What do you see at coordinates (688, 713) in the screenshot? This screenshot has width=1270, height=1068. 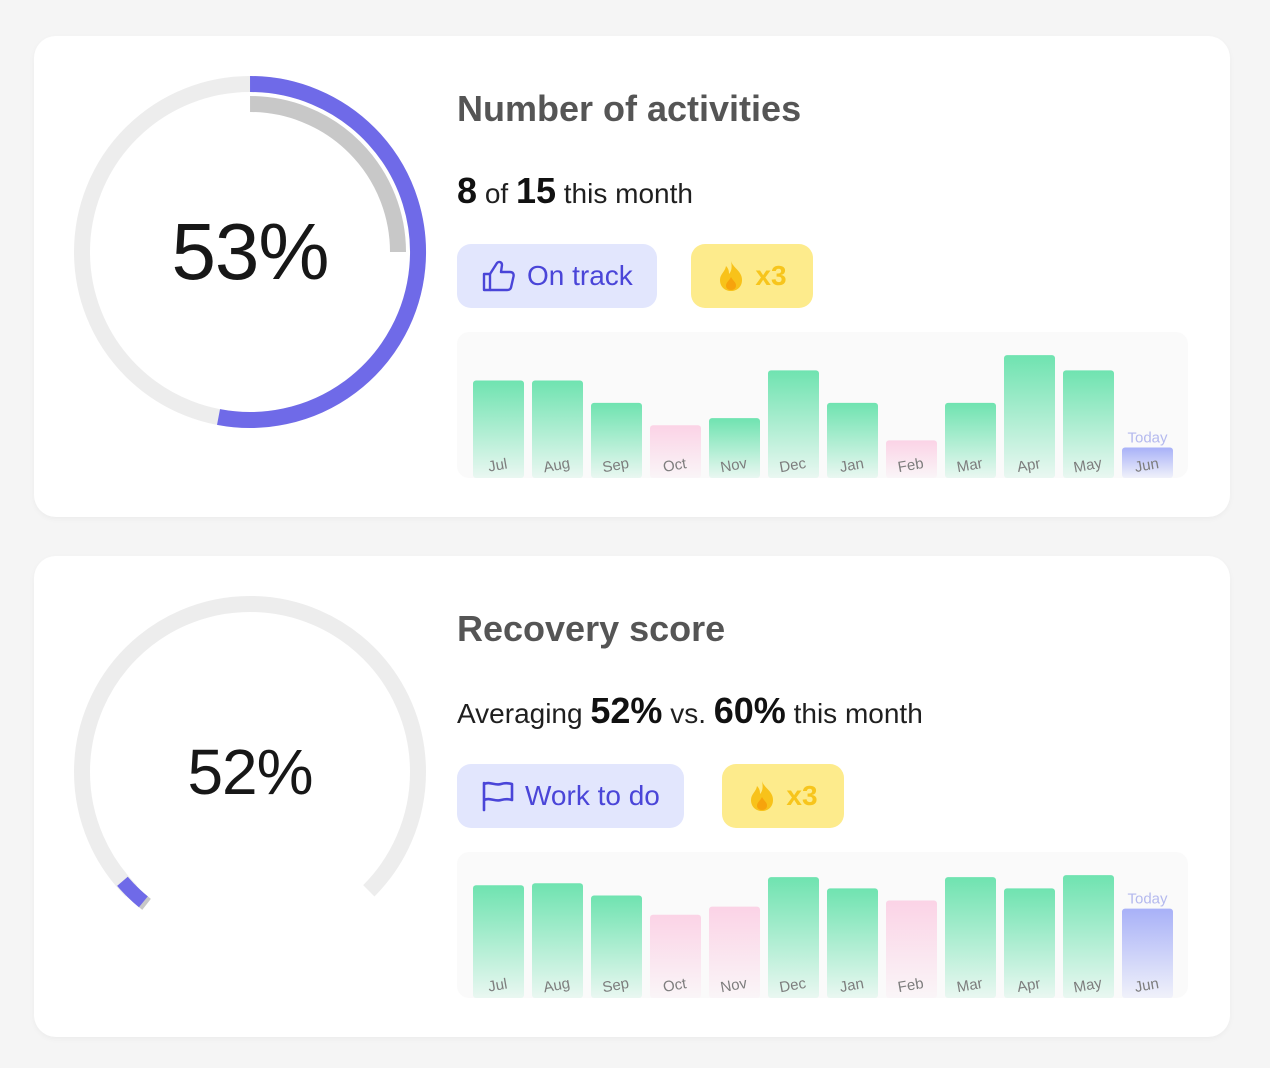 I see `vs-text: vs.` at bounding box center [688, 713].